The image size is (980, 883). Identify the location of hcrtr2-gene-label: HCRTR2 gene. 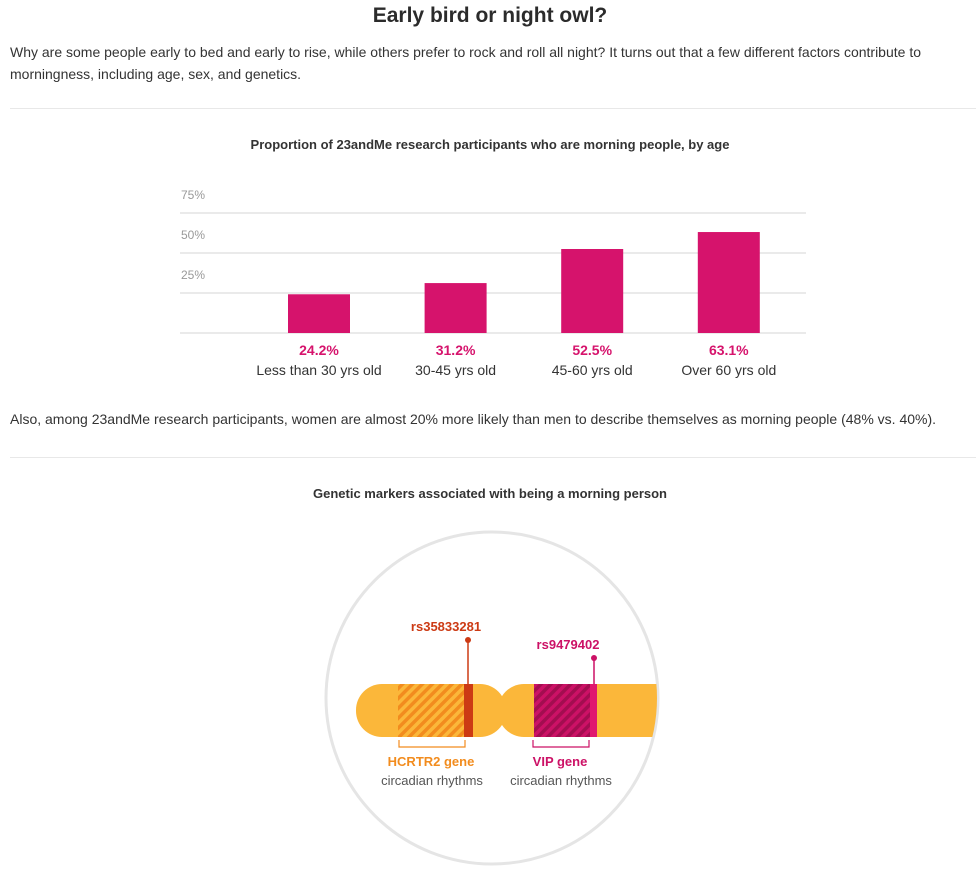
(431, 761).